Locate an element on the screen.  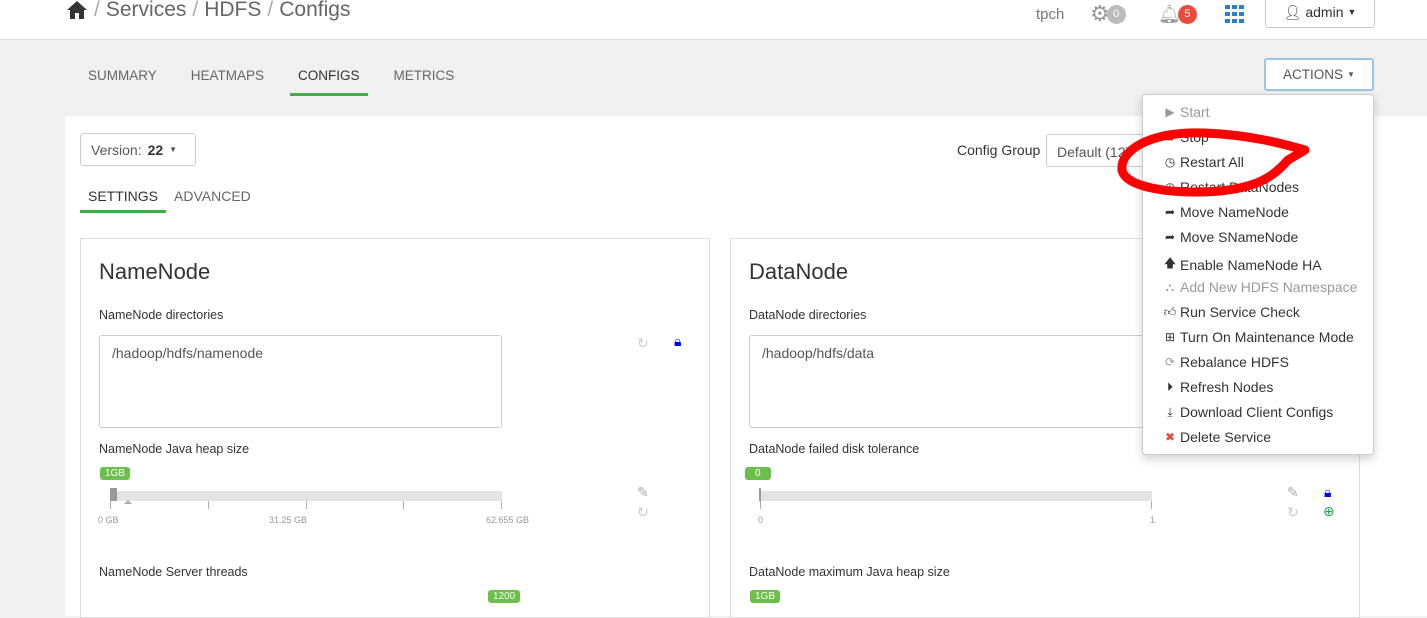
apps-grid-icon is located at coordinates (1235, 14).